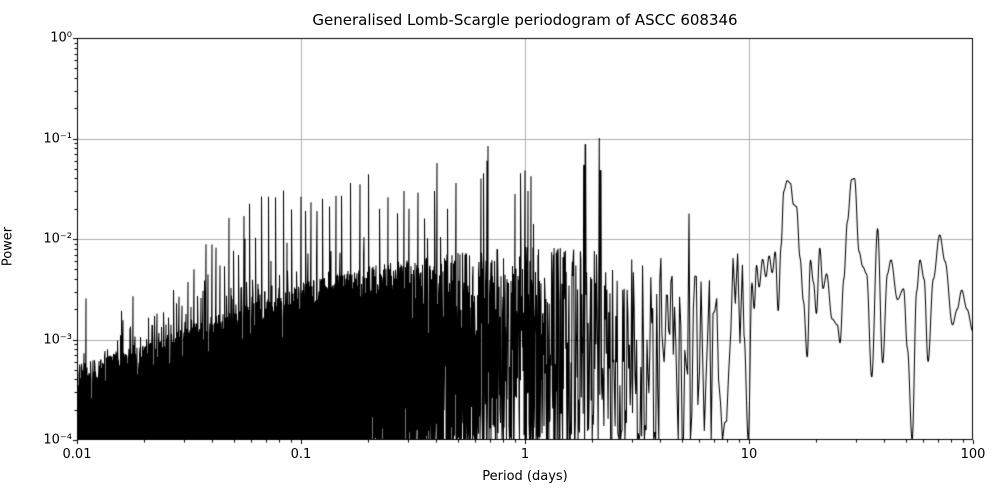 The height and width of the screenshot is (500, 1000). What do you see at coordinates (8, 246) in the screenshot?
I see `y-axis-label: Power` at bounding box center [8, 246].